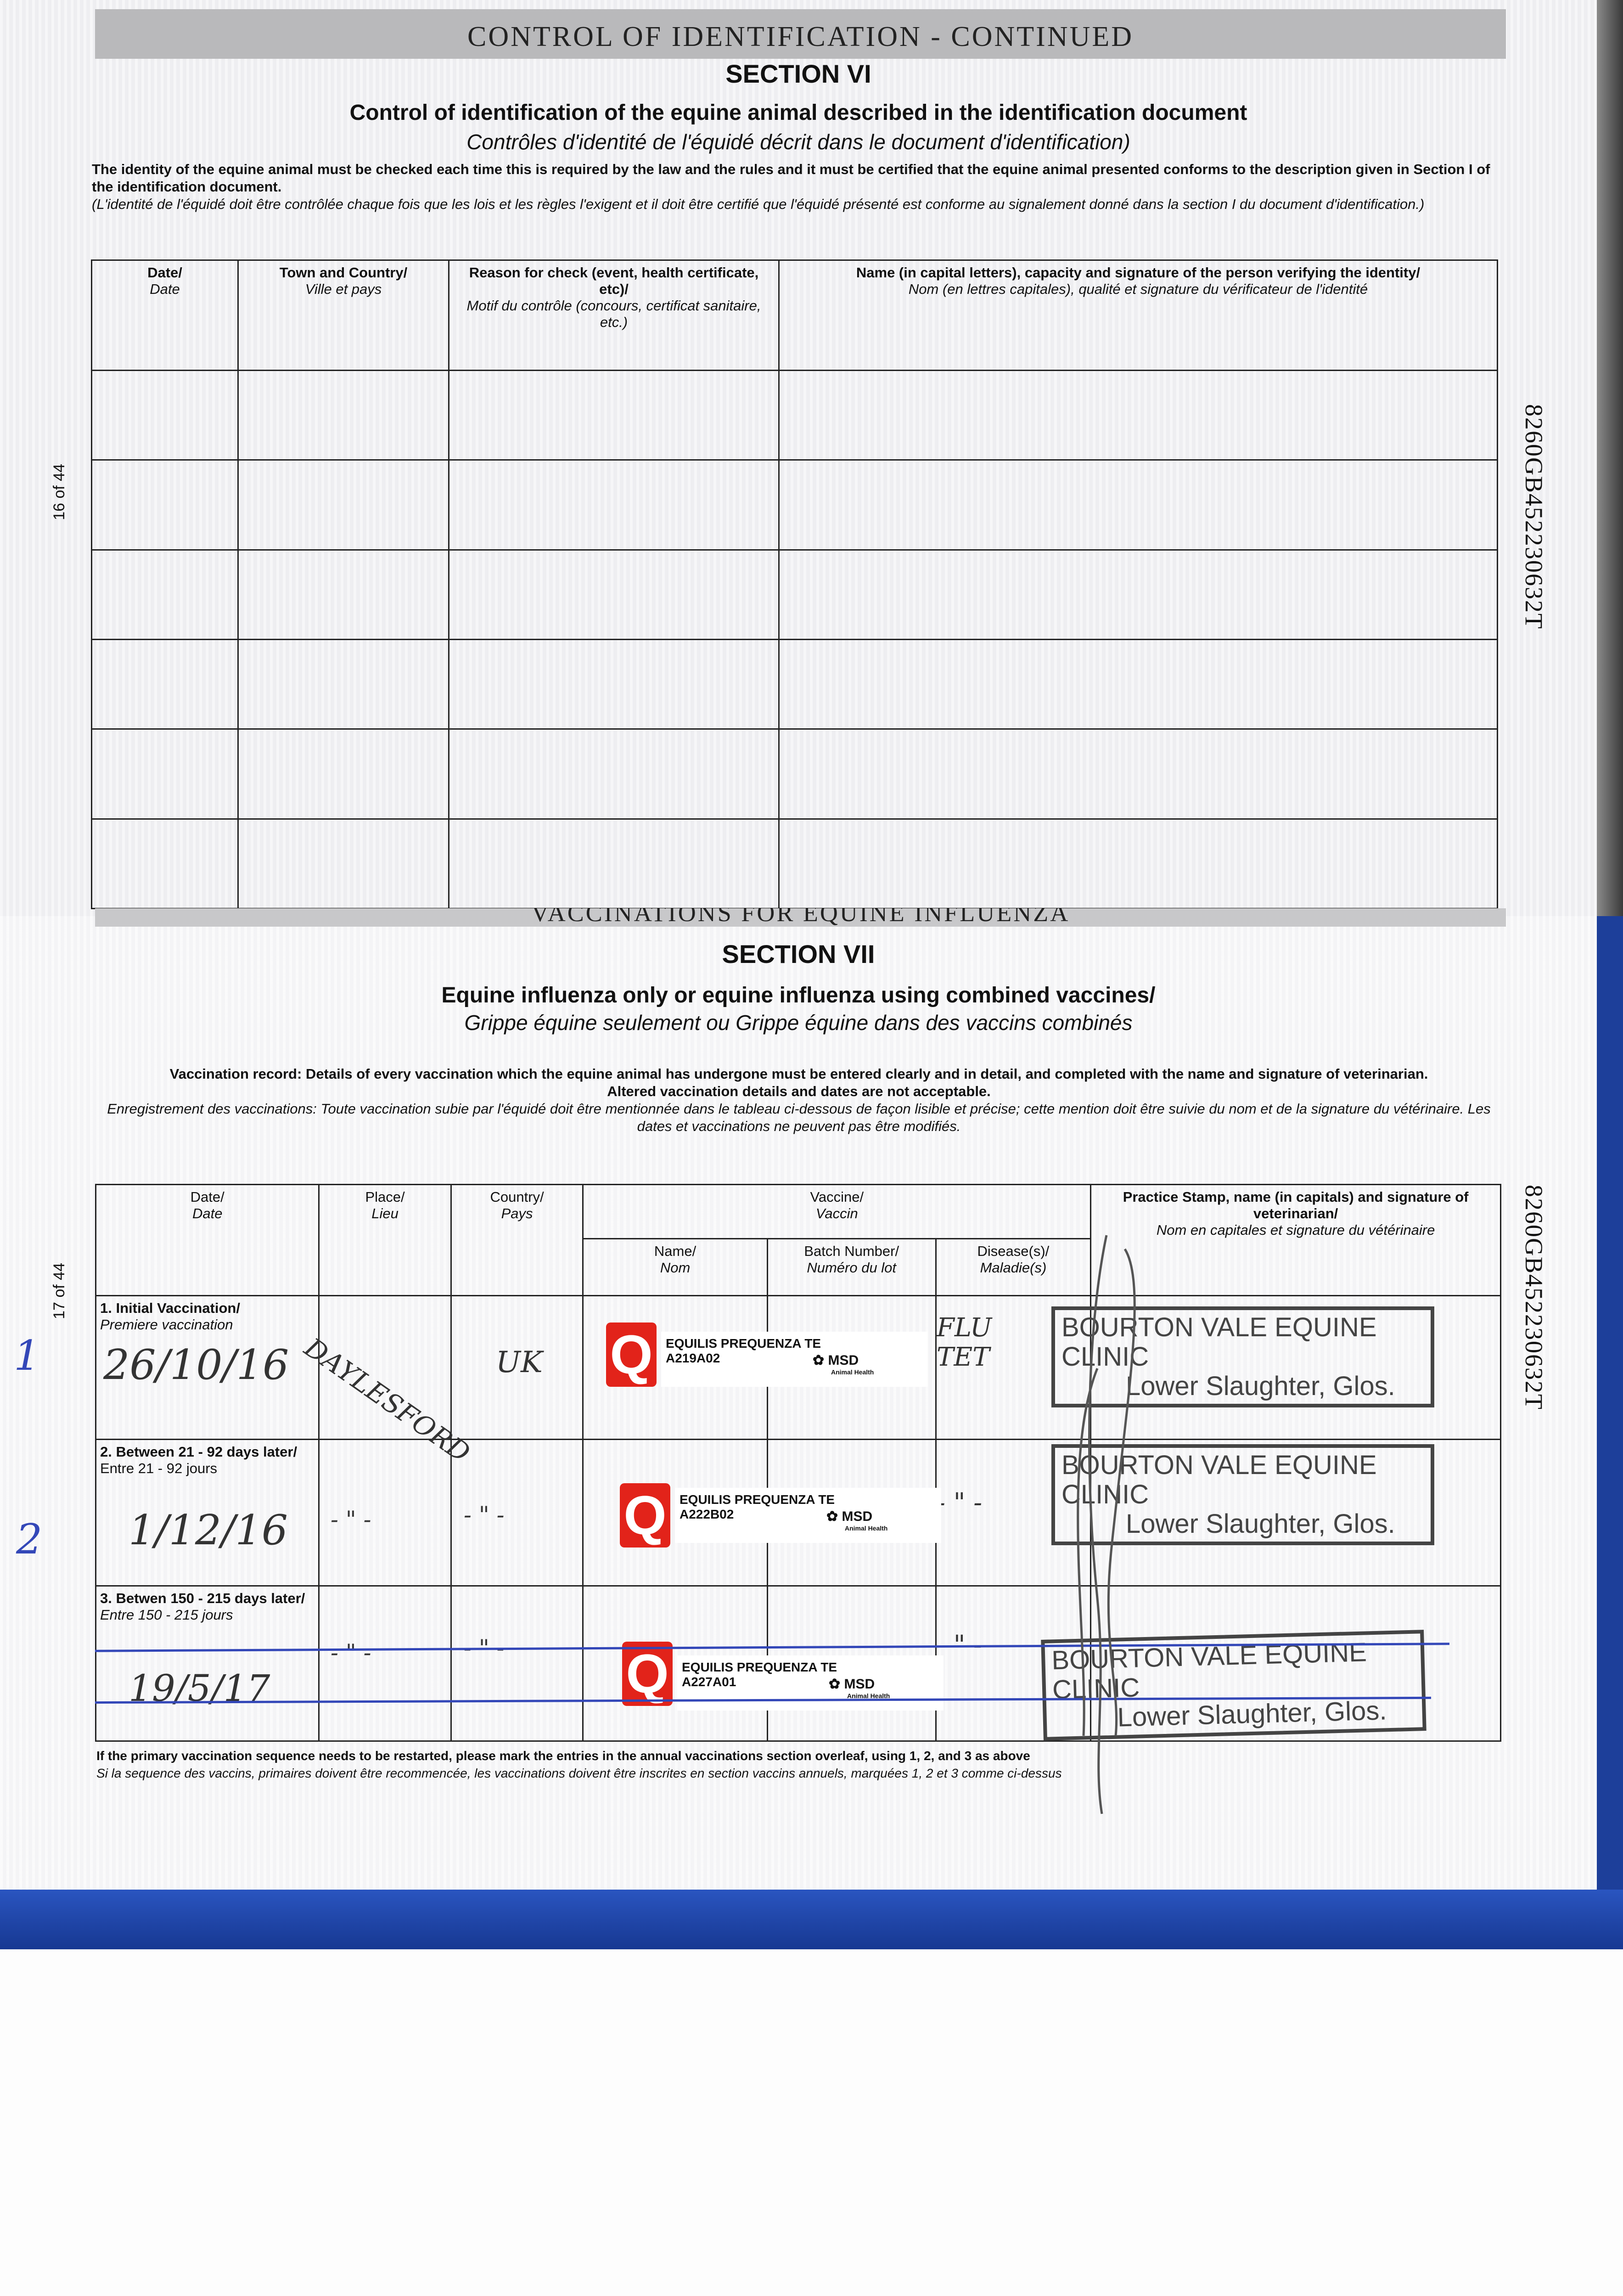 The width and height of the screenshot is (1623, 2296). Describe the element at coordinates (798, 954) in the screenshot. I see `section-title: SECTION VII` at that location.